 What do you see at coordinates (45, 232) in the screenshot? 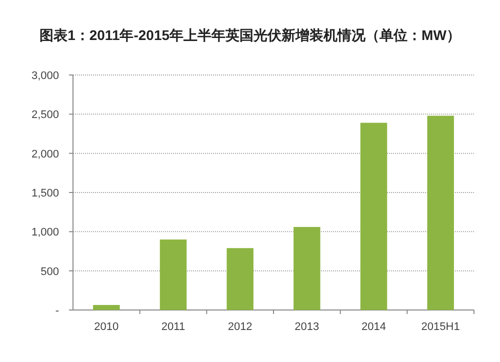
I see `y-tick-label: 1,000` at bounding box center [45, 232].